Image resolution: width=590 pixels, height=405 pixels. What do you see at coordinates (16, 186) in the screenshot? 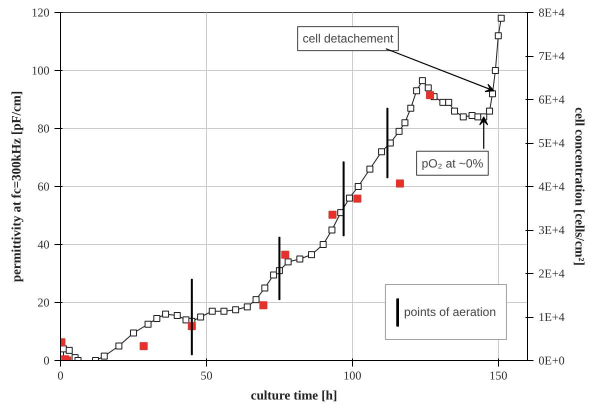
I see `y-axis-title: permittivity at fc=300kHz [pF/cm]` at bounding box center [16, 186].